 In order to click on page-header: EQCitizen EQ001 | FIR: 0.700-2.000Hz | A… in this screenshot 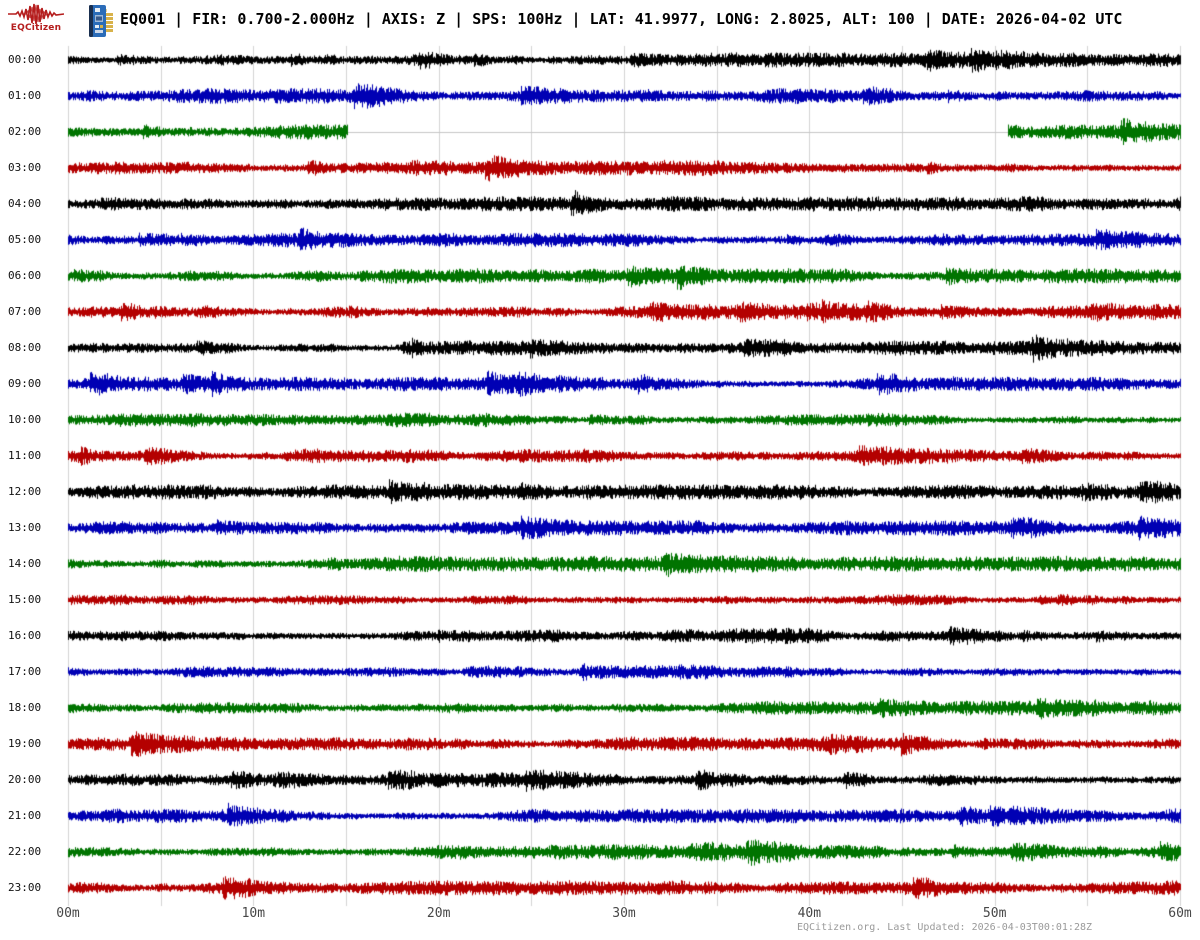, I will do `click(600, 21)`.